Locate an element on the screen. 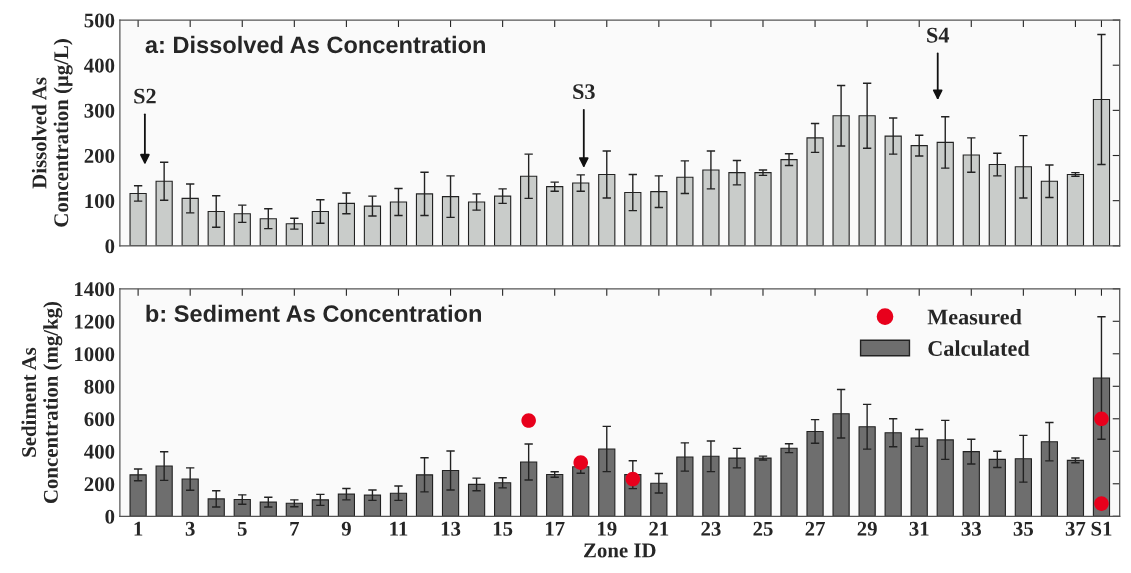  x-tick-label: 9 is located at coordinates (346, 528).